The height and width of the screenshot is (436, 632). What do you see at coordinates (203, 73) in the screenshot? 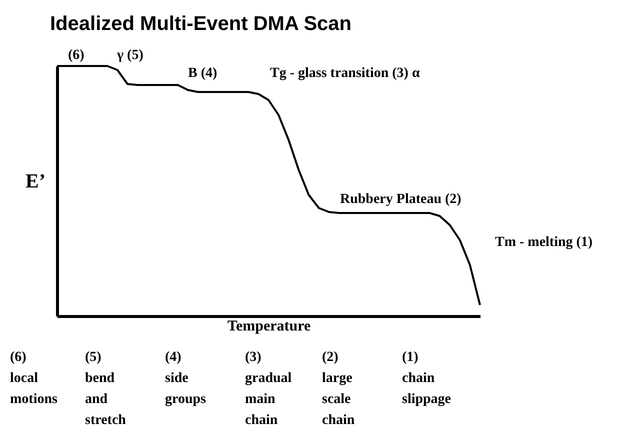
I see `annotation: B (4)` at bounding box center [203, 73].